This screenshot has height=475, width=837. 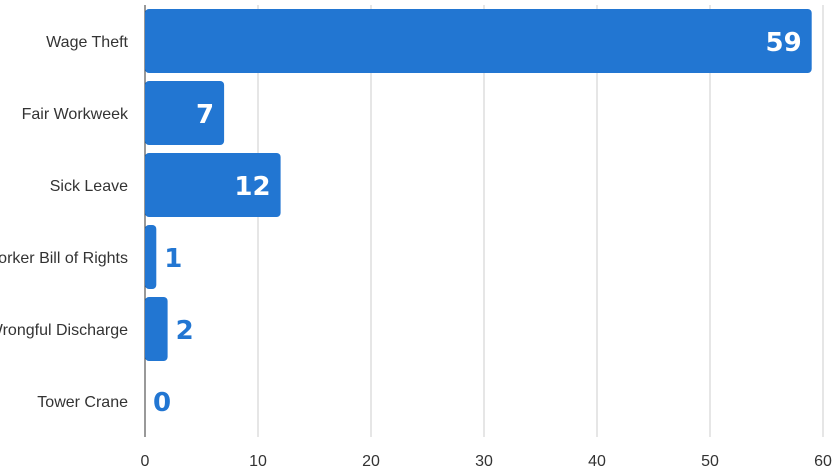 I want to click on category-label: Sick Leave, so click(x=89, y=186).